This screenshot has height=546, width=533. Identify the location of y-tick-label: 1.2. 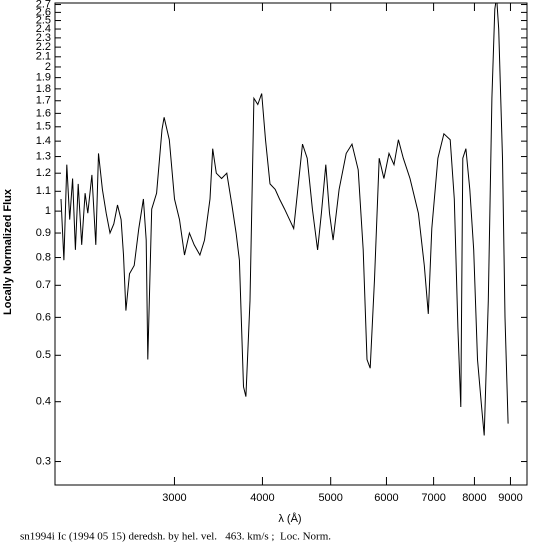
(43, 173).